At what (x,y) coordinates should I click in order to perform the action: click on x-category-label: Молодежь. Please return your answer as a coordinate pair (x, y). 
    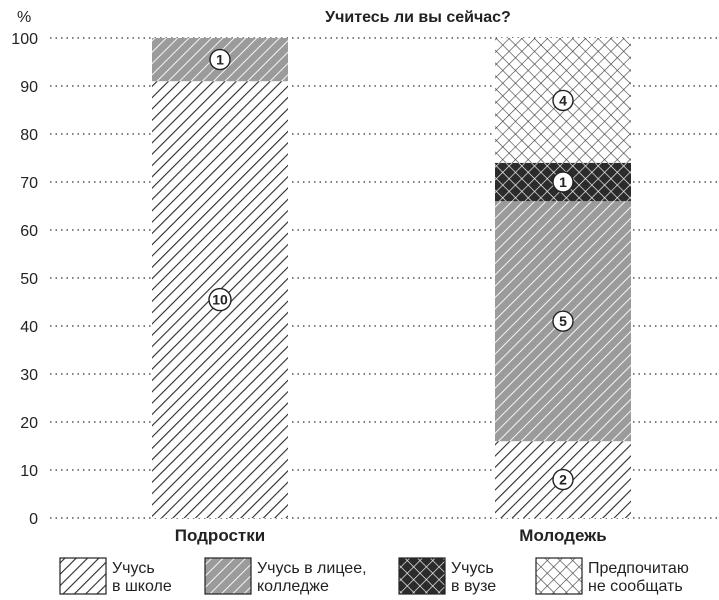
    Looking at the image, I should click on (562, 535).